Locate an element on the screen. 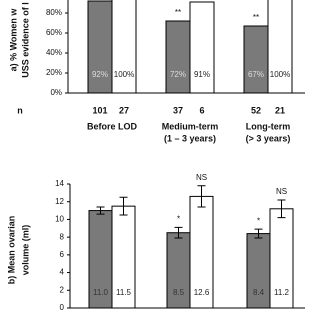  value-label: 11.0 is located at coordinates (101, 292).